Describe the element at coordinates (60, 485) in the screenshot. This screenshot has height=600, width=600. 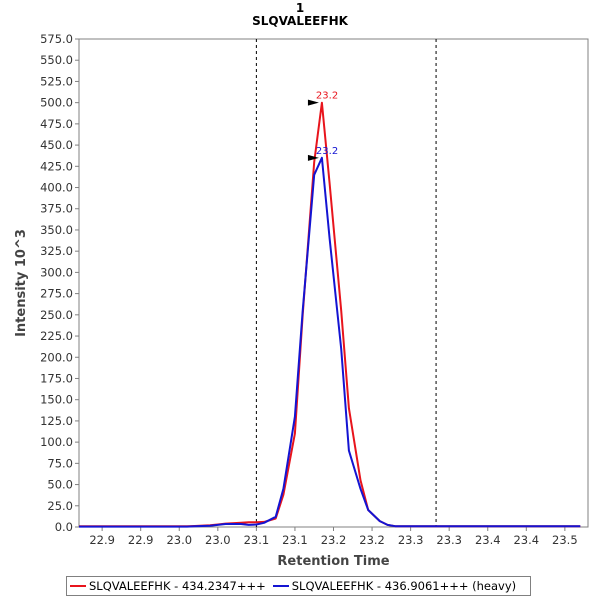
I see `y-tick-label: 50.0` at that location.